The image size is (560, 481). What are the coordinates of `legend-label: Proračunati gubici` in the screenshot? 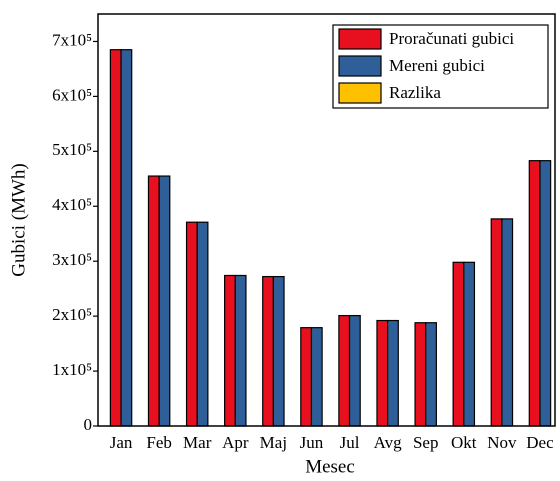 It's located at (451, 38).